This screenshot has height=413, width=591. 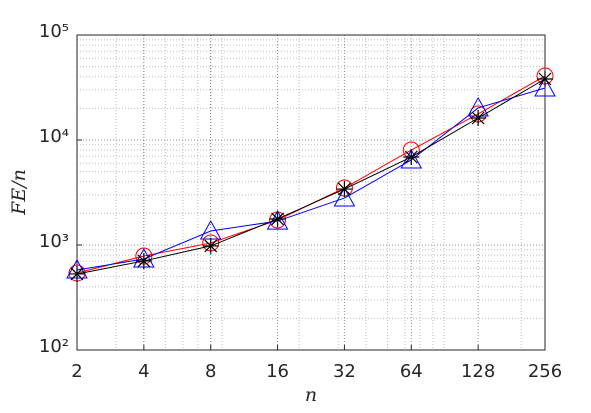 I want to click on y-tick-label: 10³, so click(x=54, y=241).